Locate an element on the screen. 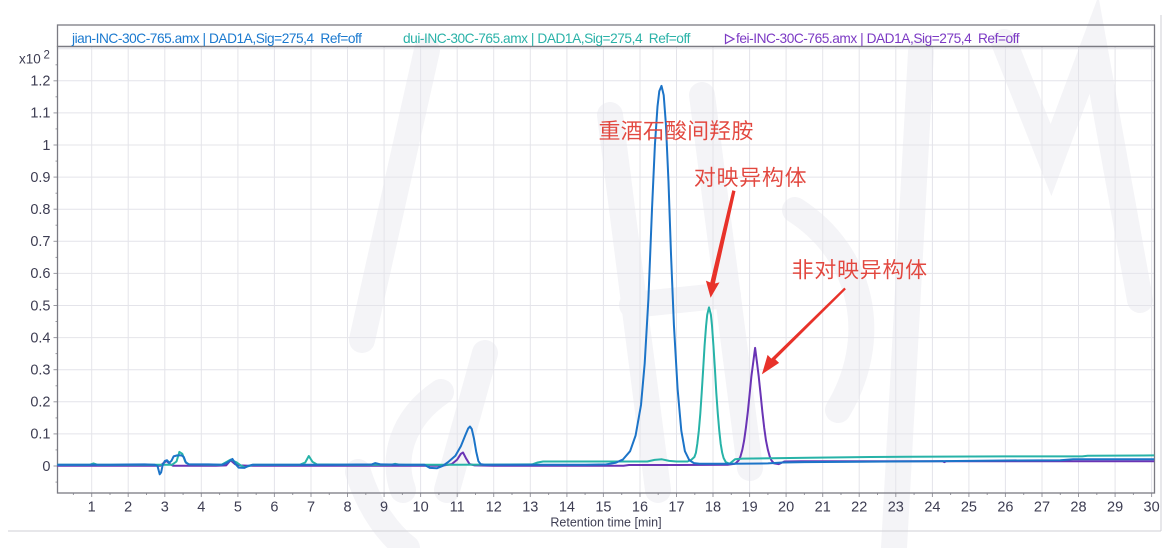 The image size is (1167, 553). svg-text: 20 is located at coordinates (786, 508).